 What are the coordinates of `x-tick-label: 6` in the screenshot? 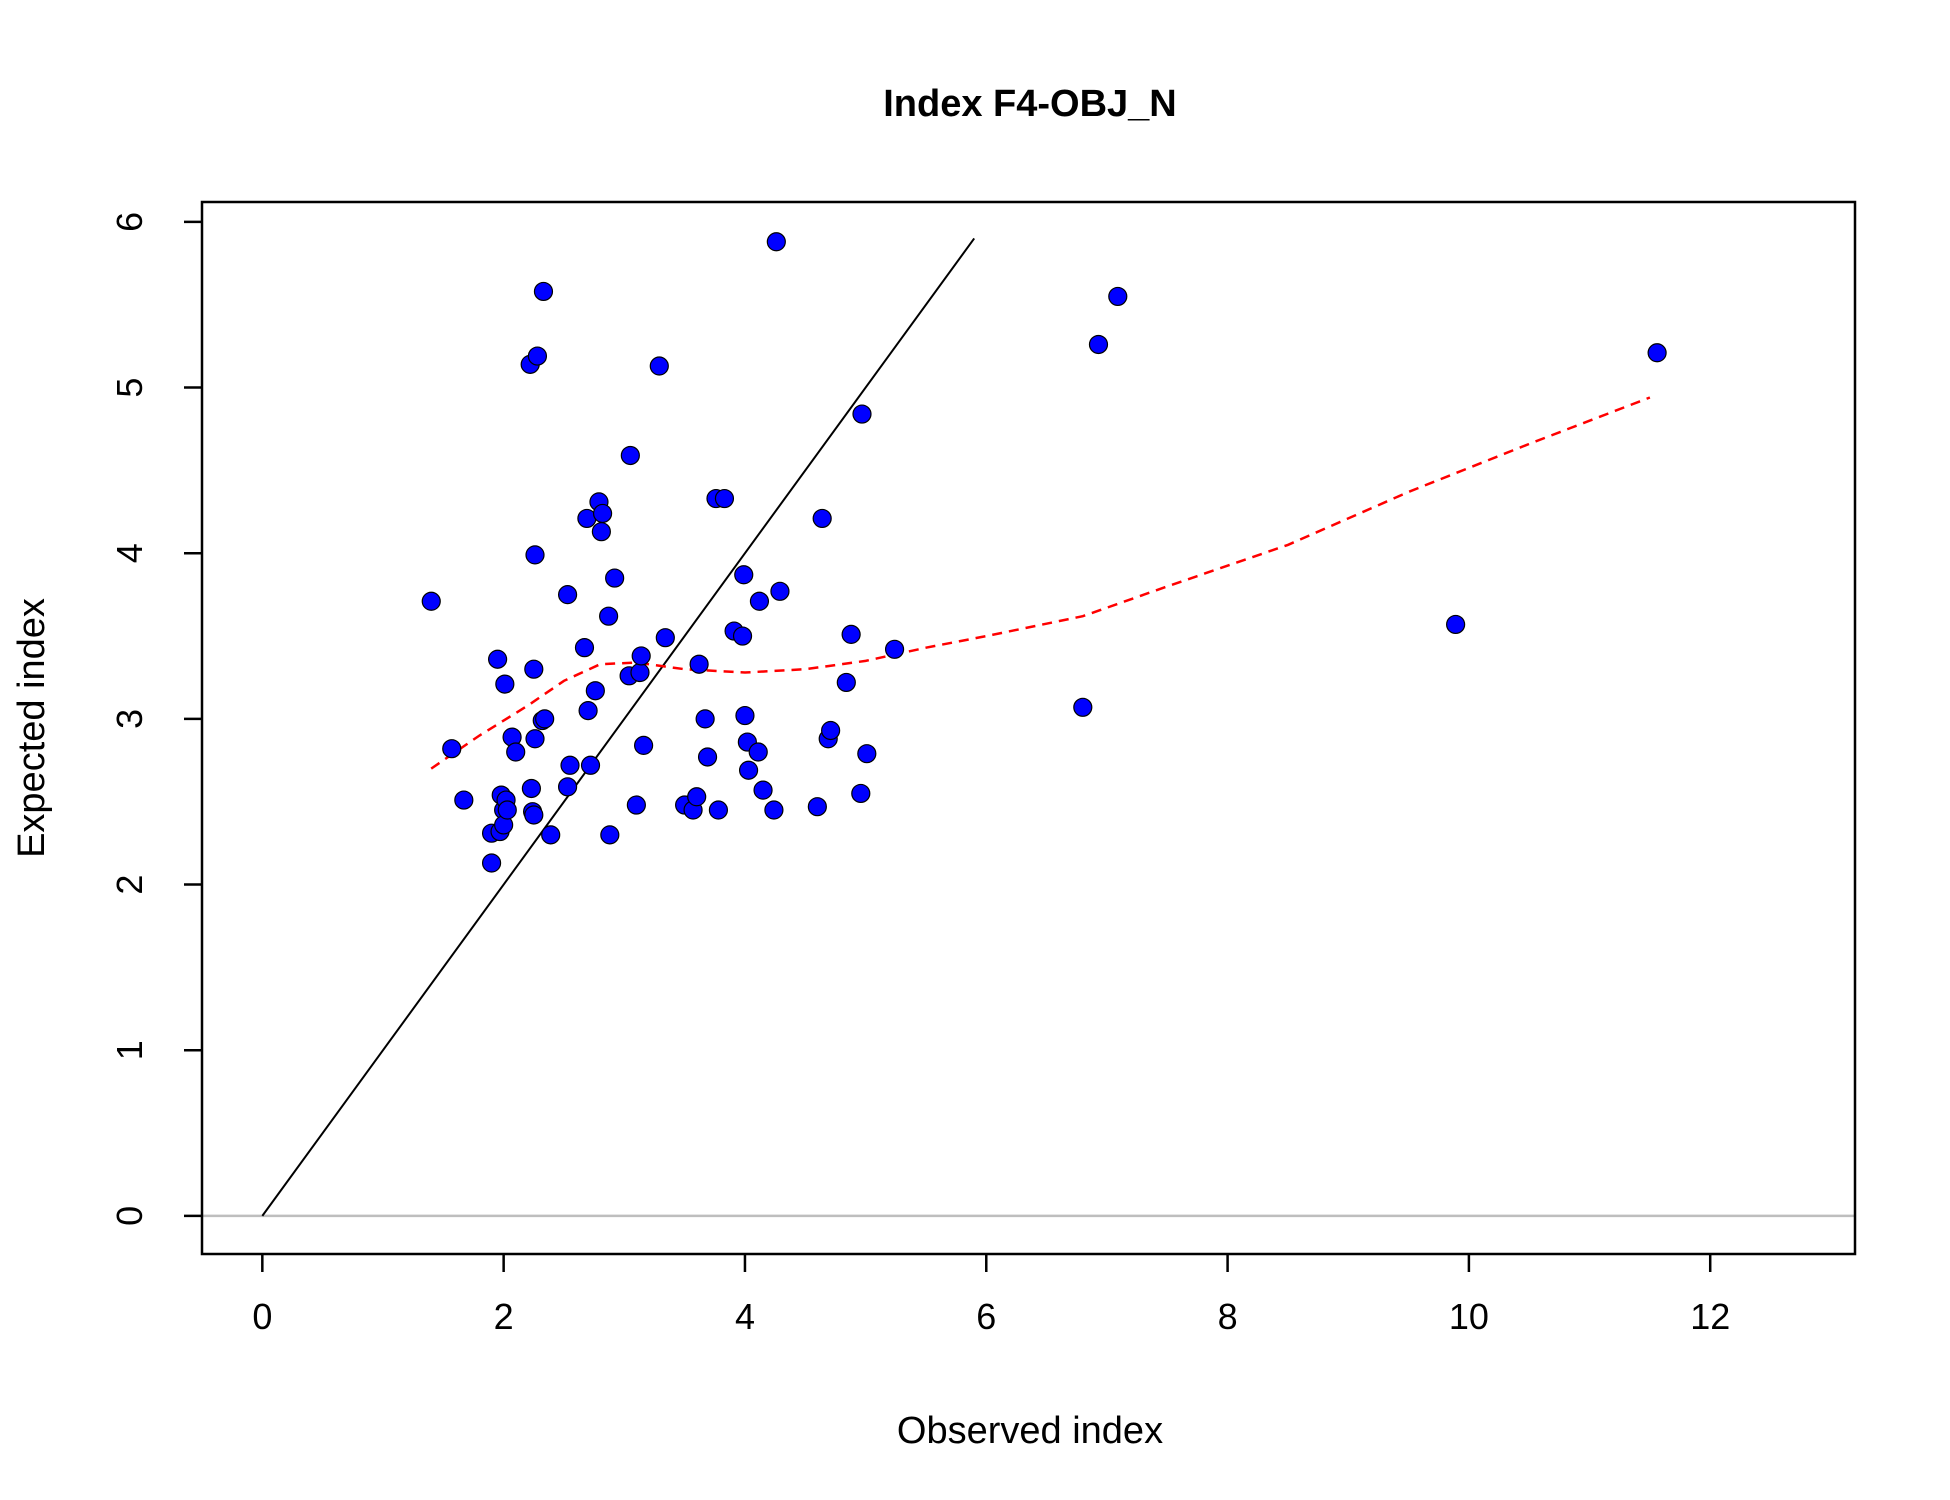 It's located at (986, 1316).